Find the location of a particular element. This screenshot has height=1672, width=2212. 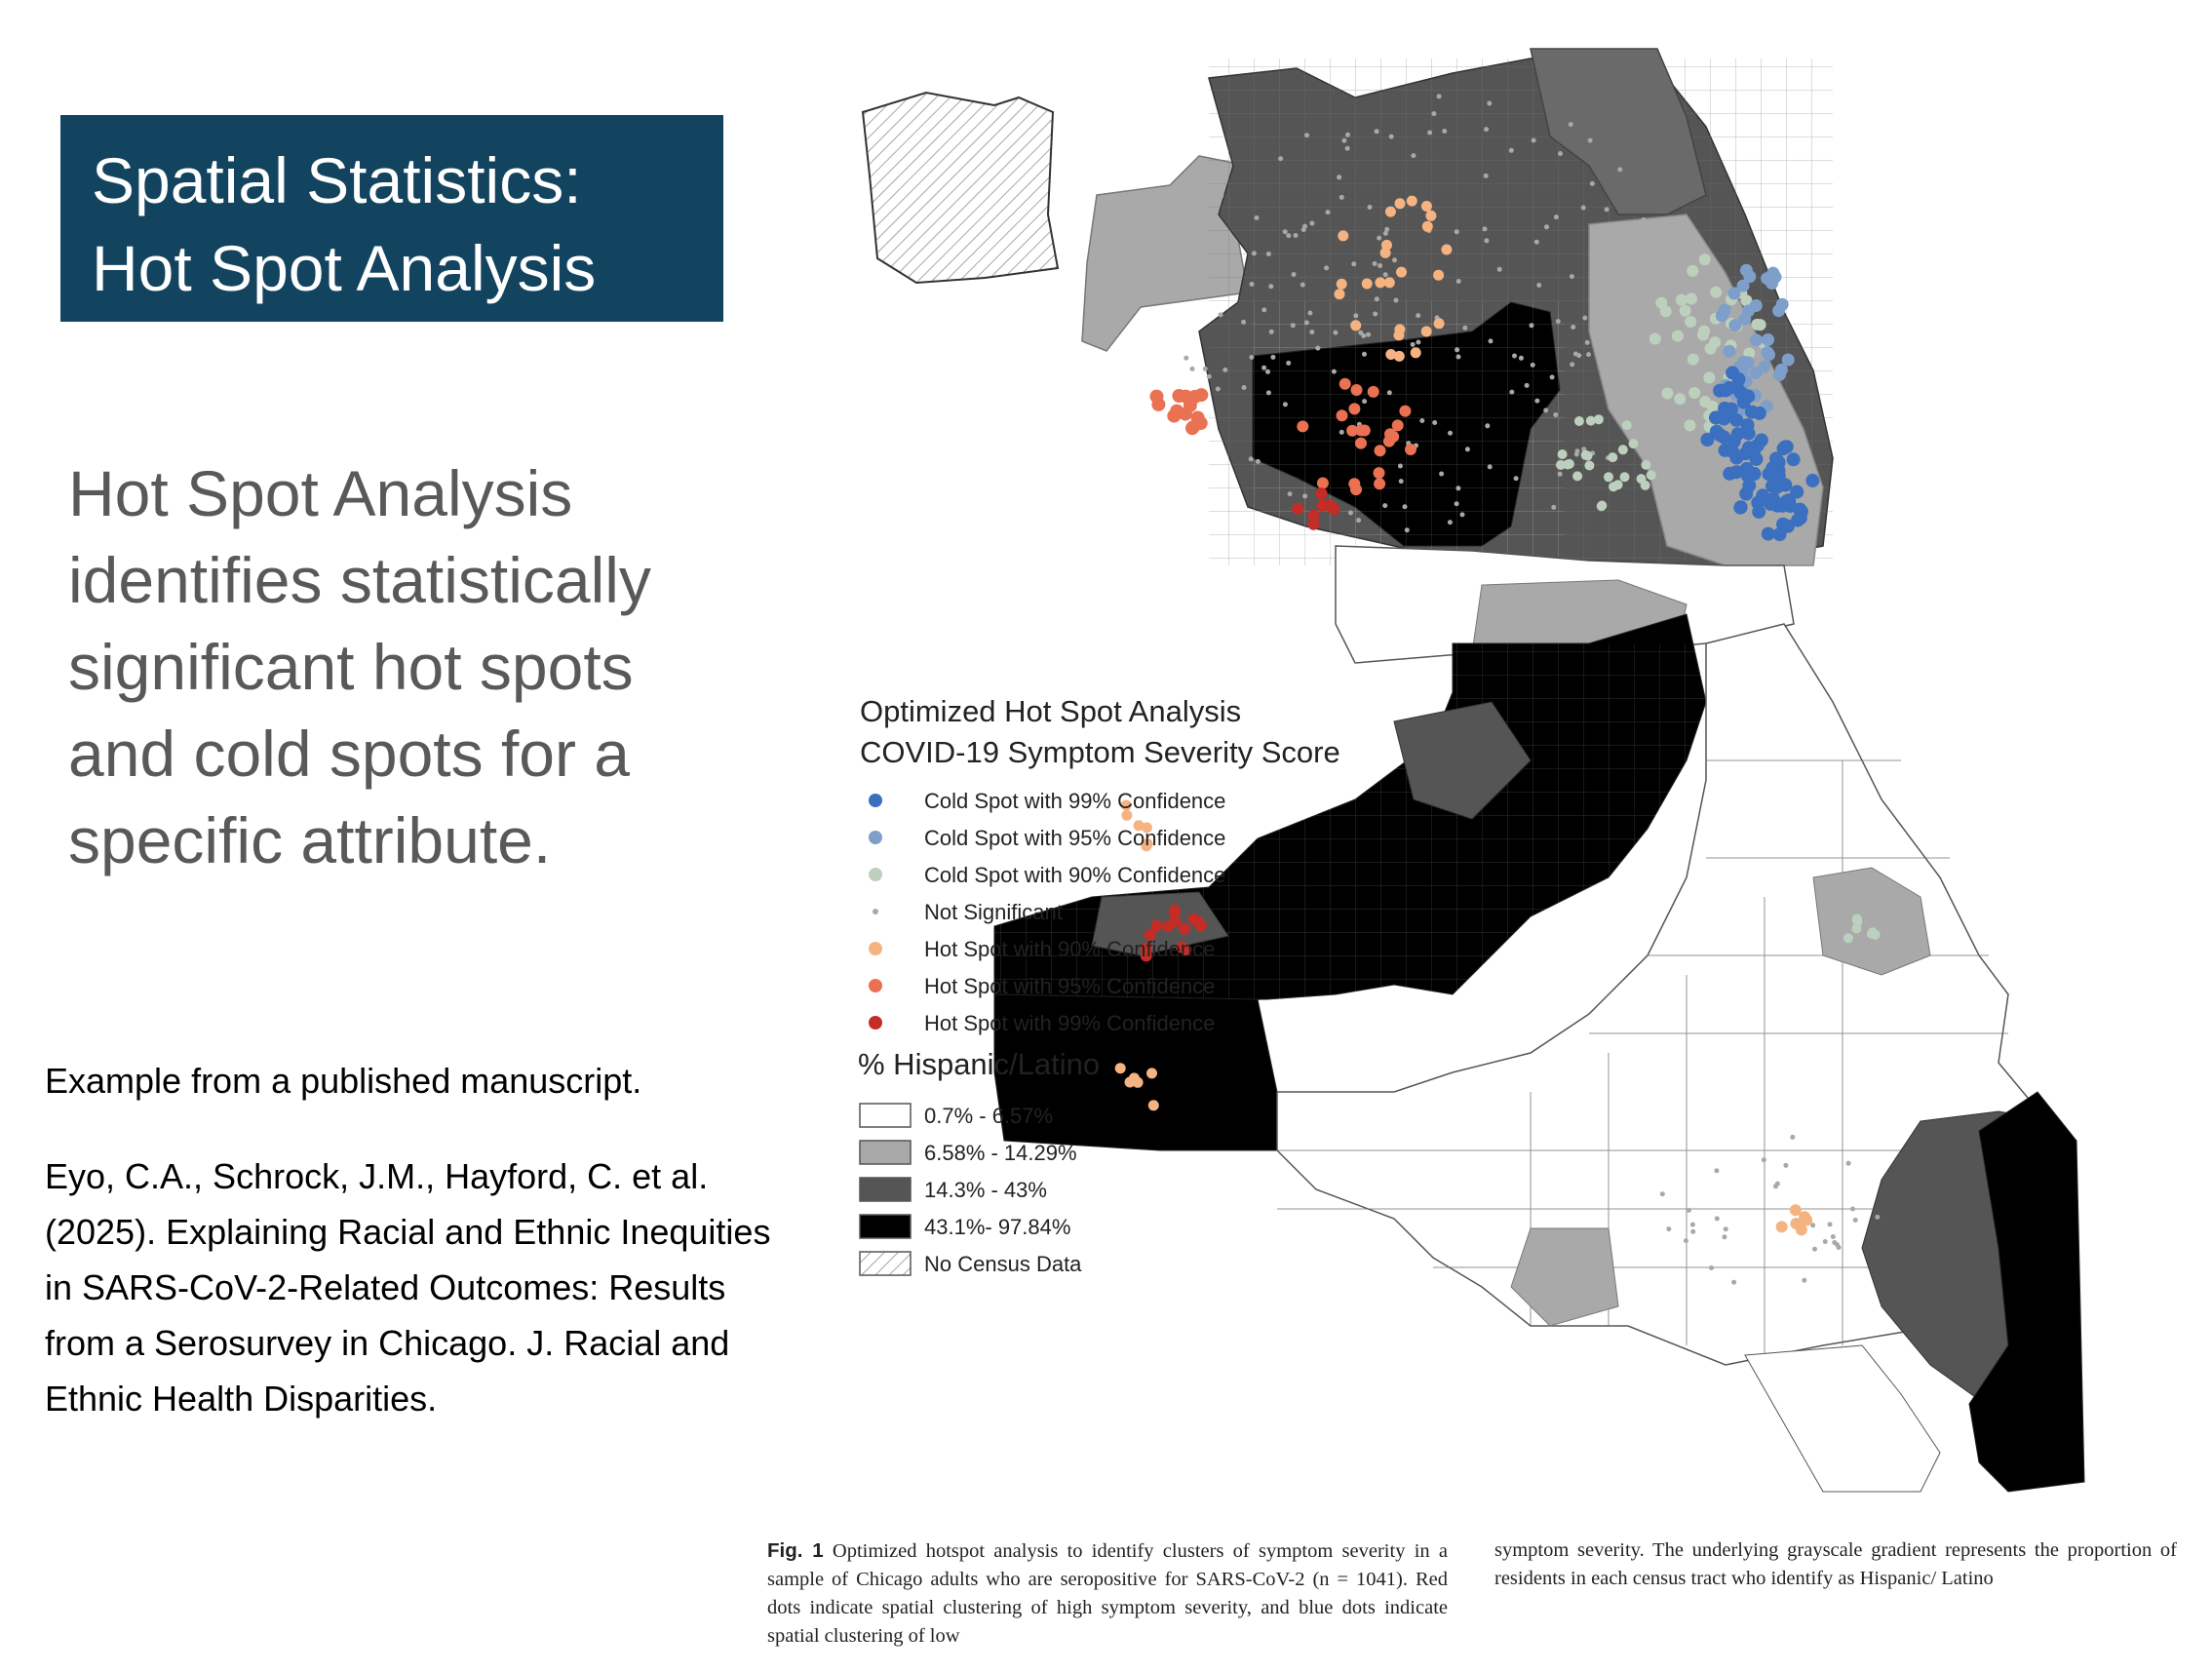

map-region-far-north is located at coordinates (1618, 131).